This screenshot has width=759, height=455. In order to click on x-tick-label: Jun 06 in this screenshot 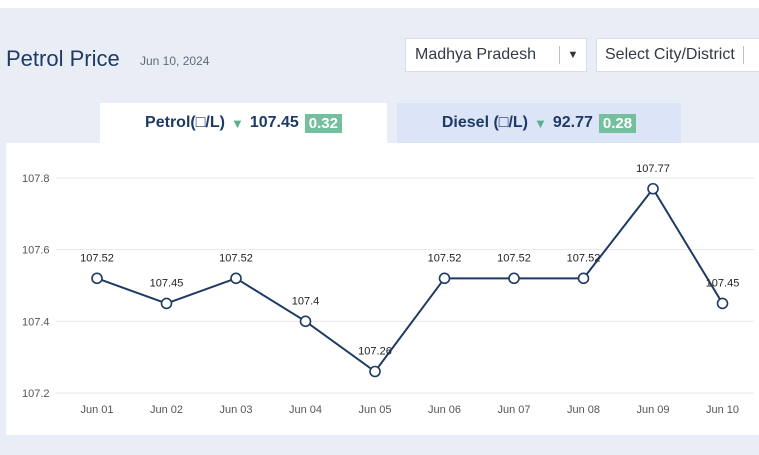, I will do `click(444, 410)`.